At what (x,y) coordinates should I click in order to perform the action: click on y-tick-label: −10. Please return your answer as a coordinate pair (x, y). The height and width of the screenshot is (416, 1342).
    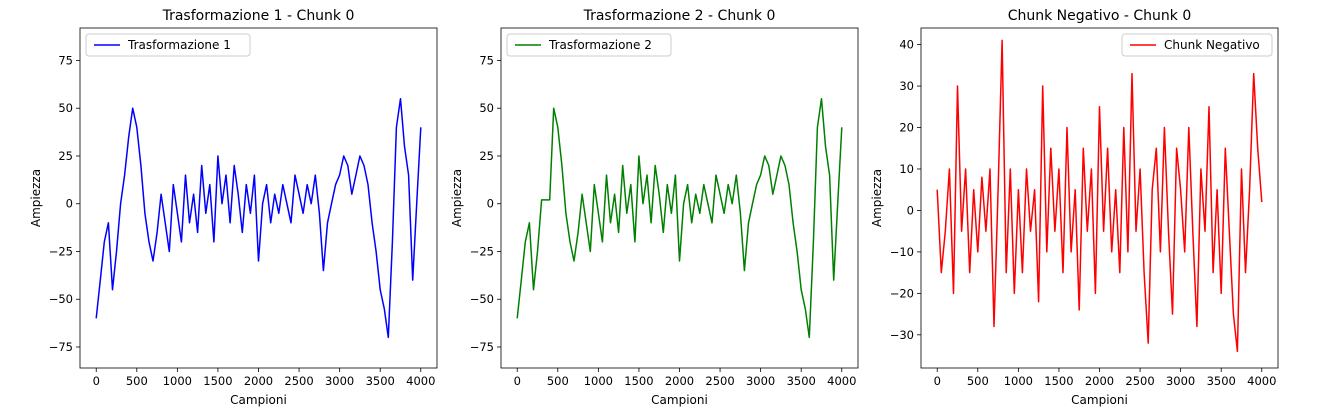
    Looking at the image, I should click on (902, 252).